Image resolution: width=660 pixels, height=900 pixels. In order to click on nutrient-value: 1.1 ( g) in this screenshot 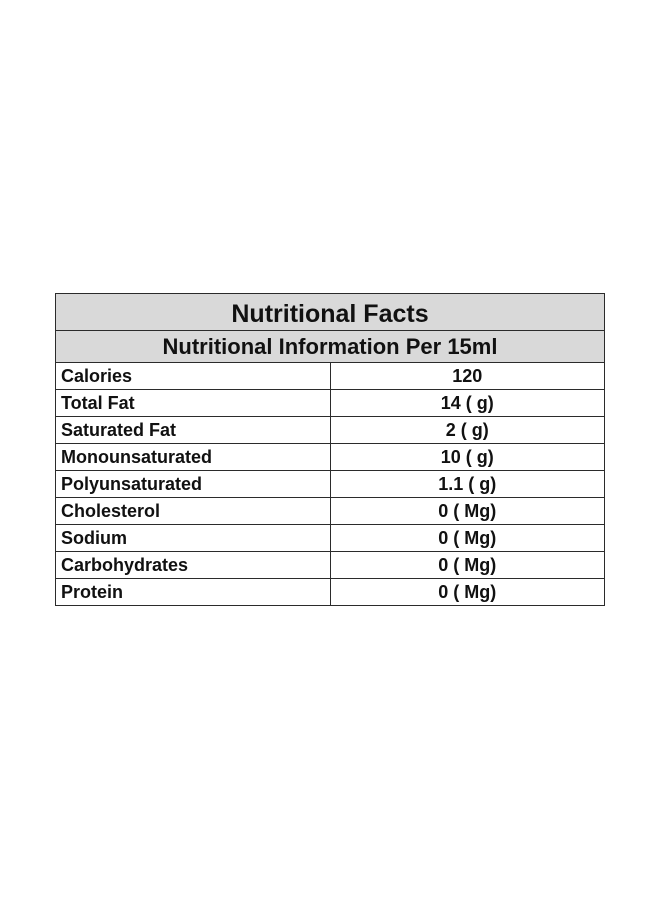, I will do `click(467, 484)`.